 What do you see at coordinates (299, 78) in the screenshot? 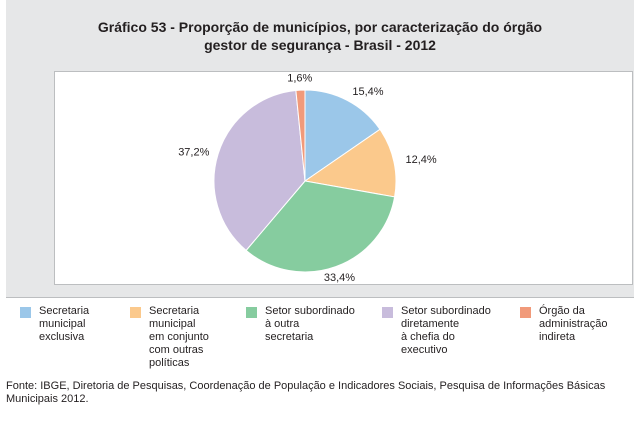
I see `pie-slice-value-label: 1,6%` at bounding box center [299, 78].